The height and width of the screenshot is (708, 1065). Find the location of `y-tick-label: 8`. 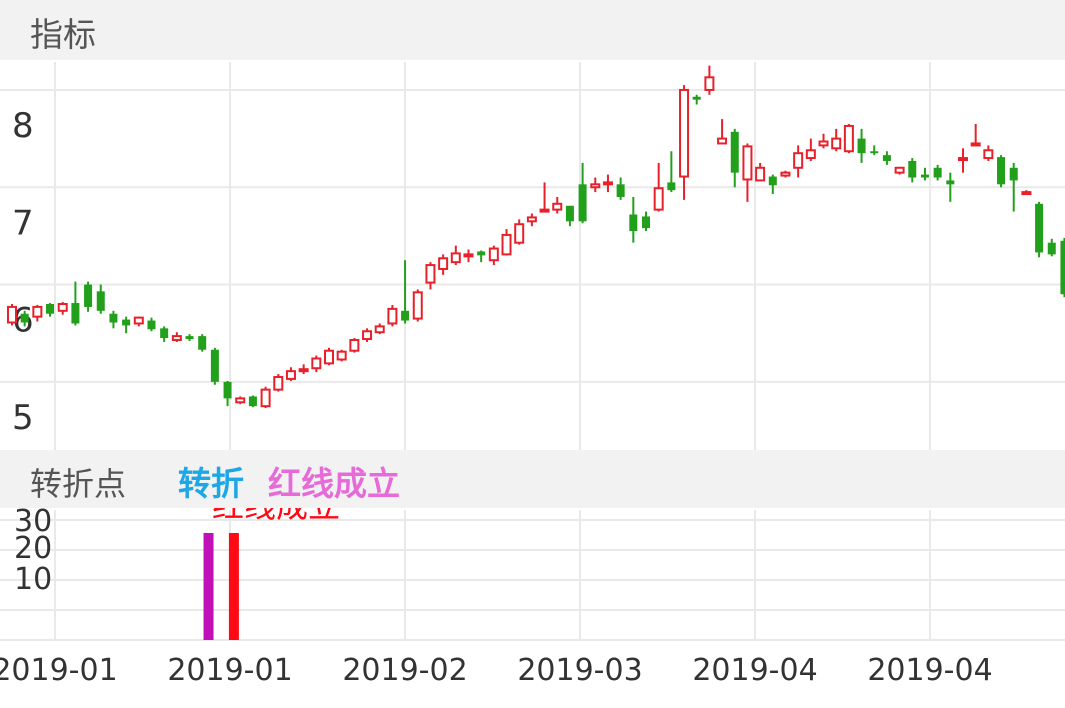

y-tick-label: 8 is located at coordinates (23, 126).